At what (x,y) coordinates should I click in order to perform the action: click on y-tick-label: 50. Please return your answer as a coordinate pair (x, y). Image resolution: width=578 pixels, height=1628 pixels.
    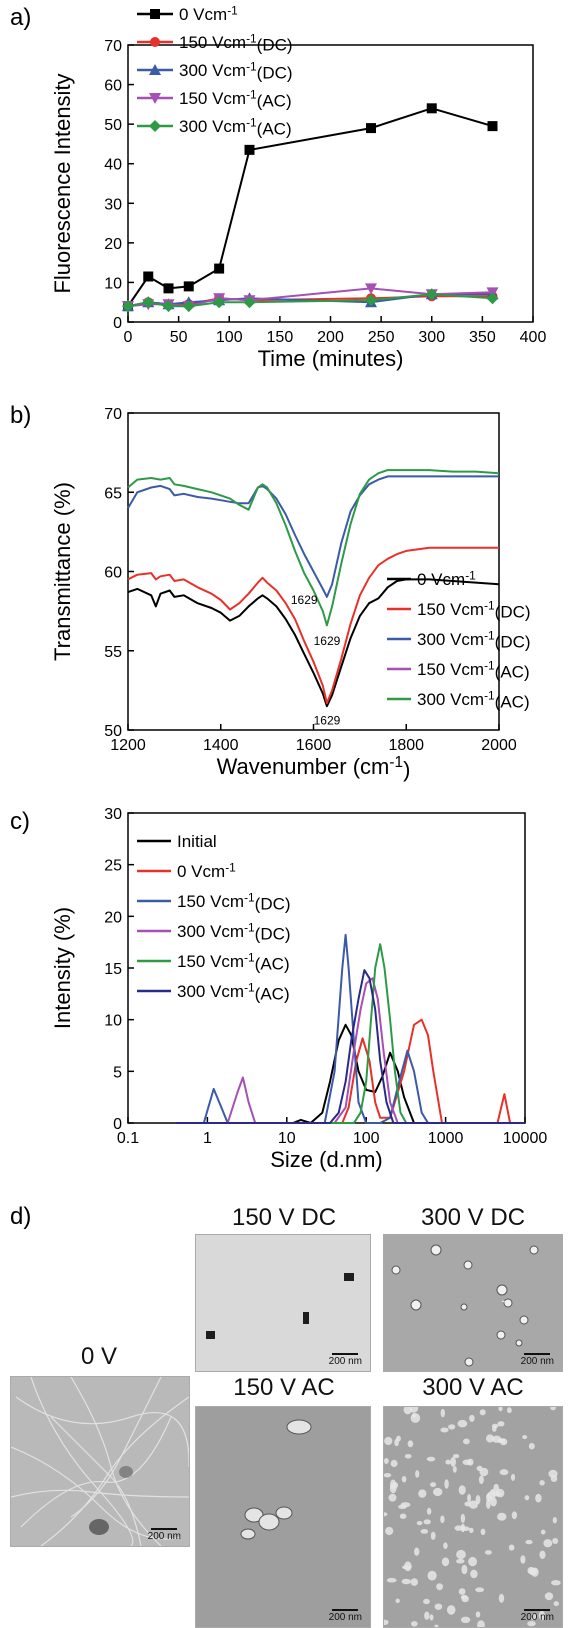
    Looking at the image, I should click on (113, 731).